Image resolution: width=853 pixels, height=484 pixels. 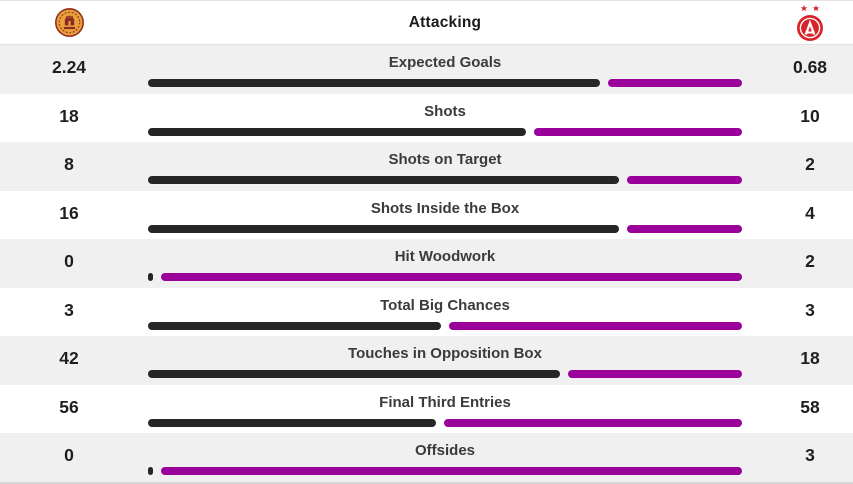 I want to click on home-value: 8, so click(x=69, y=164).